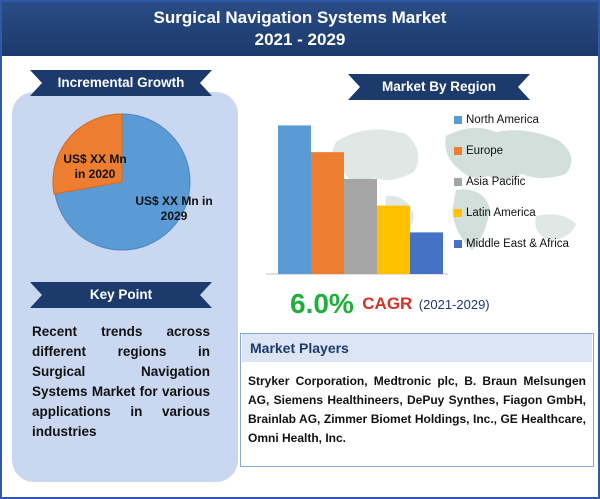 This screenshot has height=499, width=600. Describe the element at coordinates (300, 17) in the screenshot. I see `page-title: Surgical Navigation Systems Market` at that location.